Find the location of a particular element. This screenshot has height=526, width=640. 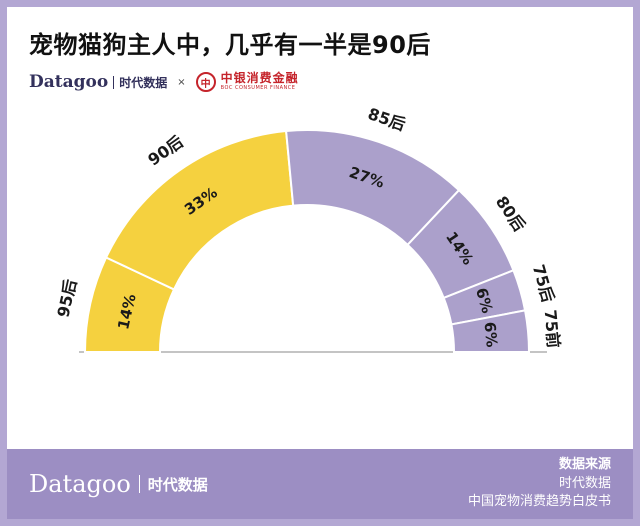

category-label-4: 75后 is located at coordinates (543, 283).